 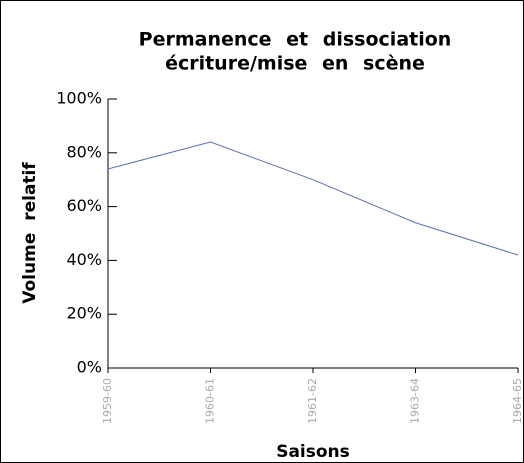 What do you see at coordinates (295, 40) in the screenshot?
I see `chart-title: Permanence et dissociation` at bounding box center [295, 40].